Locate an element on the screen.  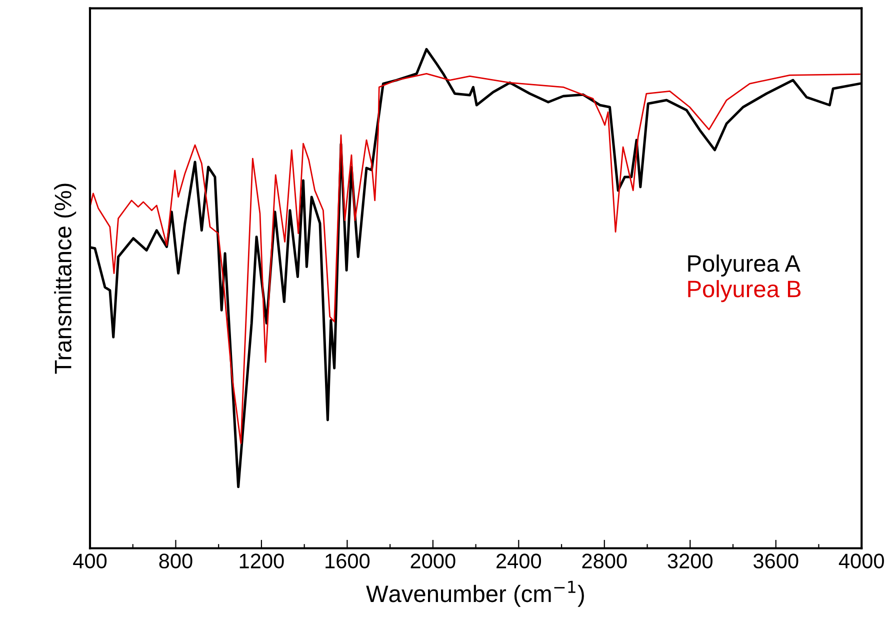
x-tick-label: 1600 is located at coordinates (348, 561).